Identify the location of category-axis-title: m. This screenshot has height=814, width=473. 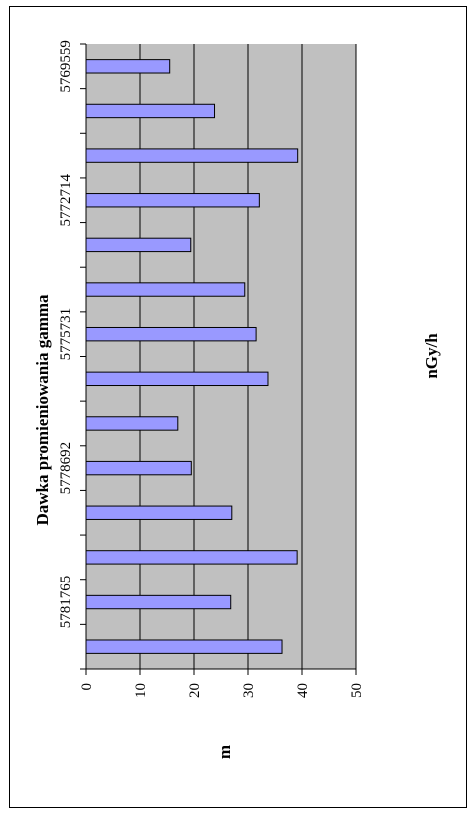
(224, 752).